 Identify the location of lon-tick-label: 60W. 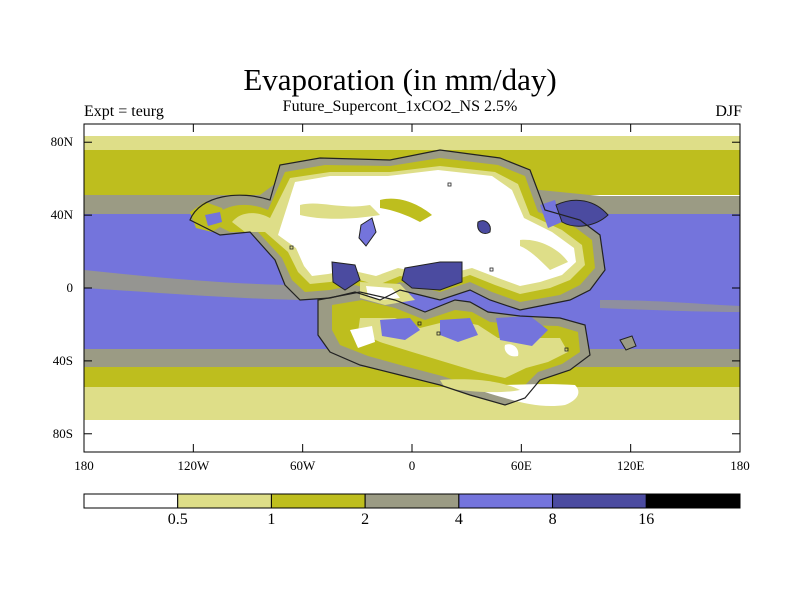
(303, 465).